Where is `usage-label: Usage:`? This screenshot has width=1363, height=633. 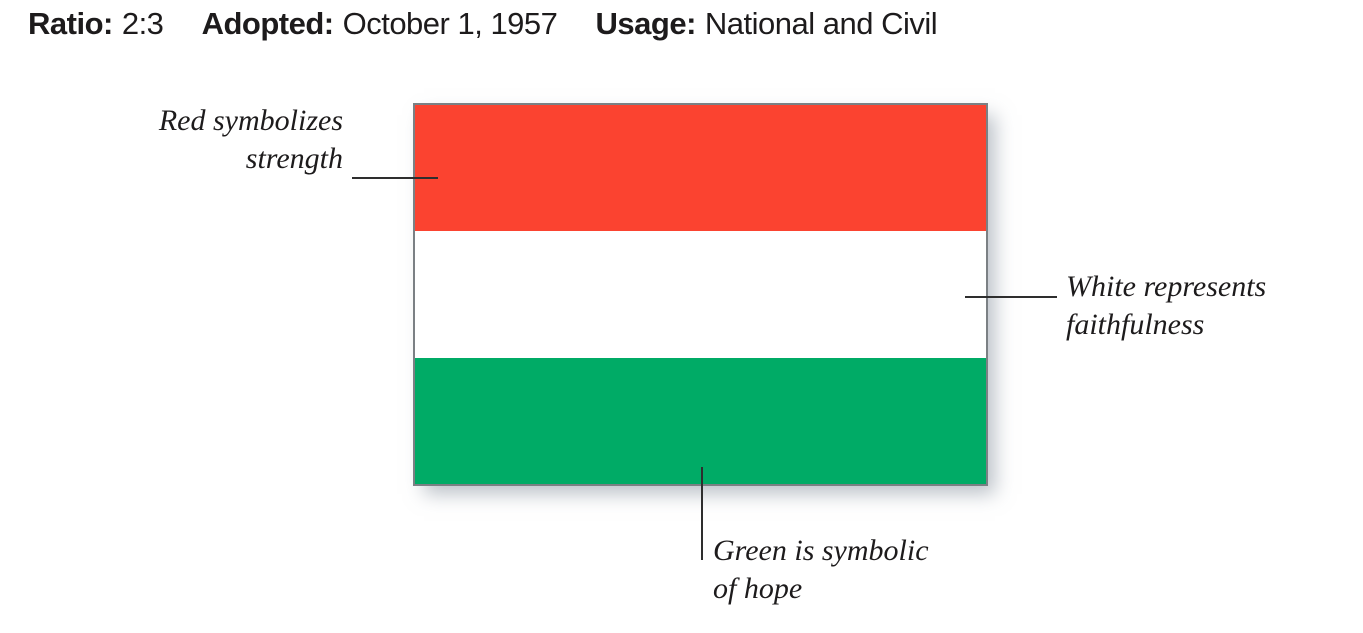 usage-label: Usage: is located at coordinates (646, 23).